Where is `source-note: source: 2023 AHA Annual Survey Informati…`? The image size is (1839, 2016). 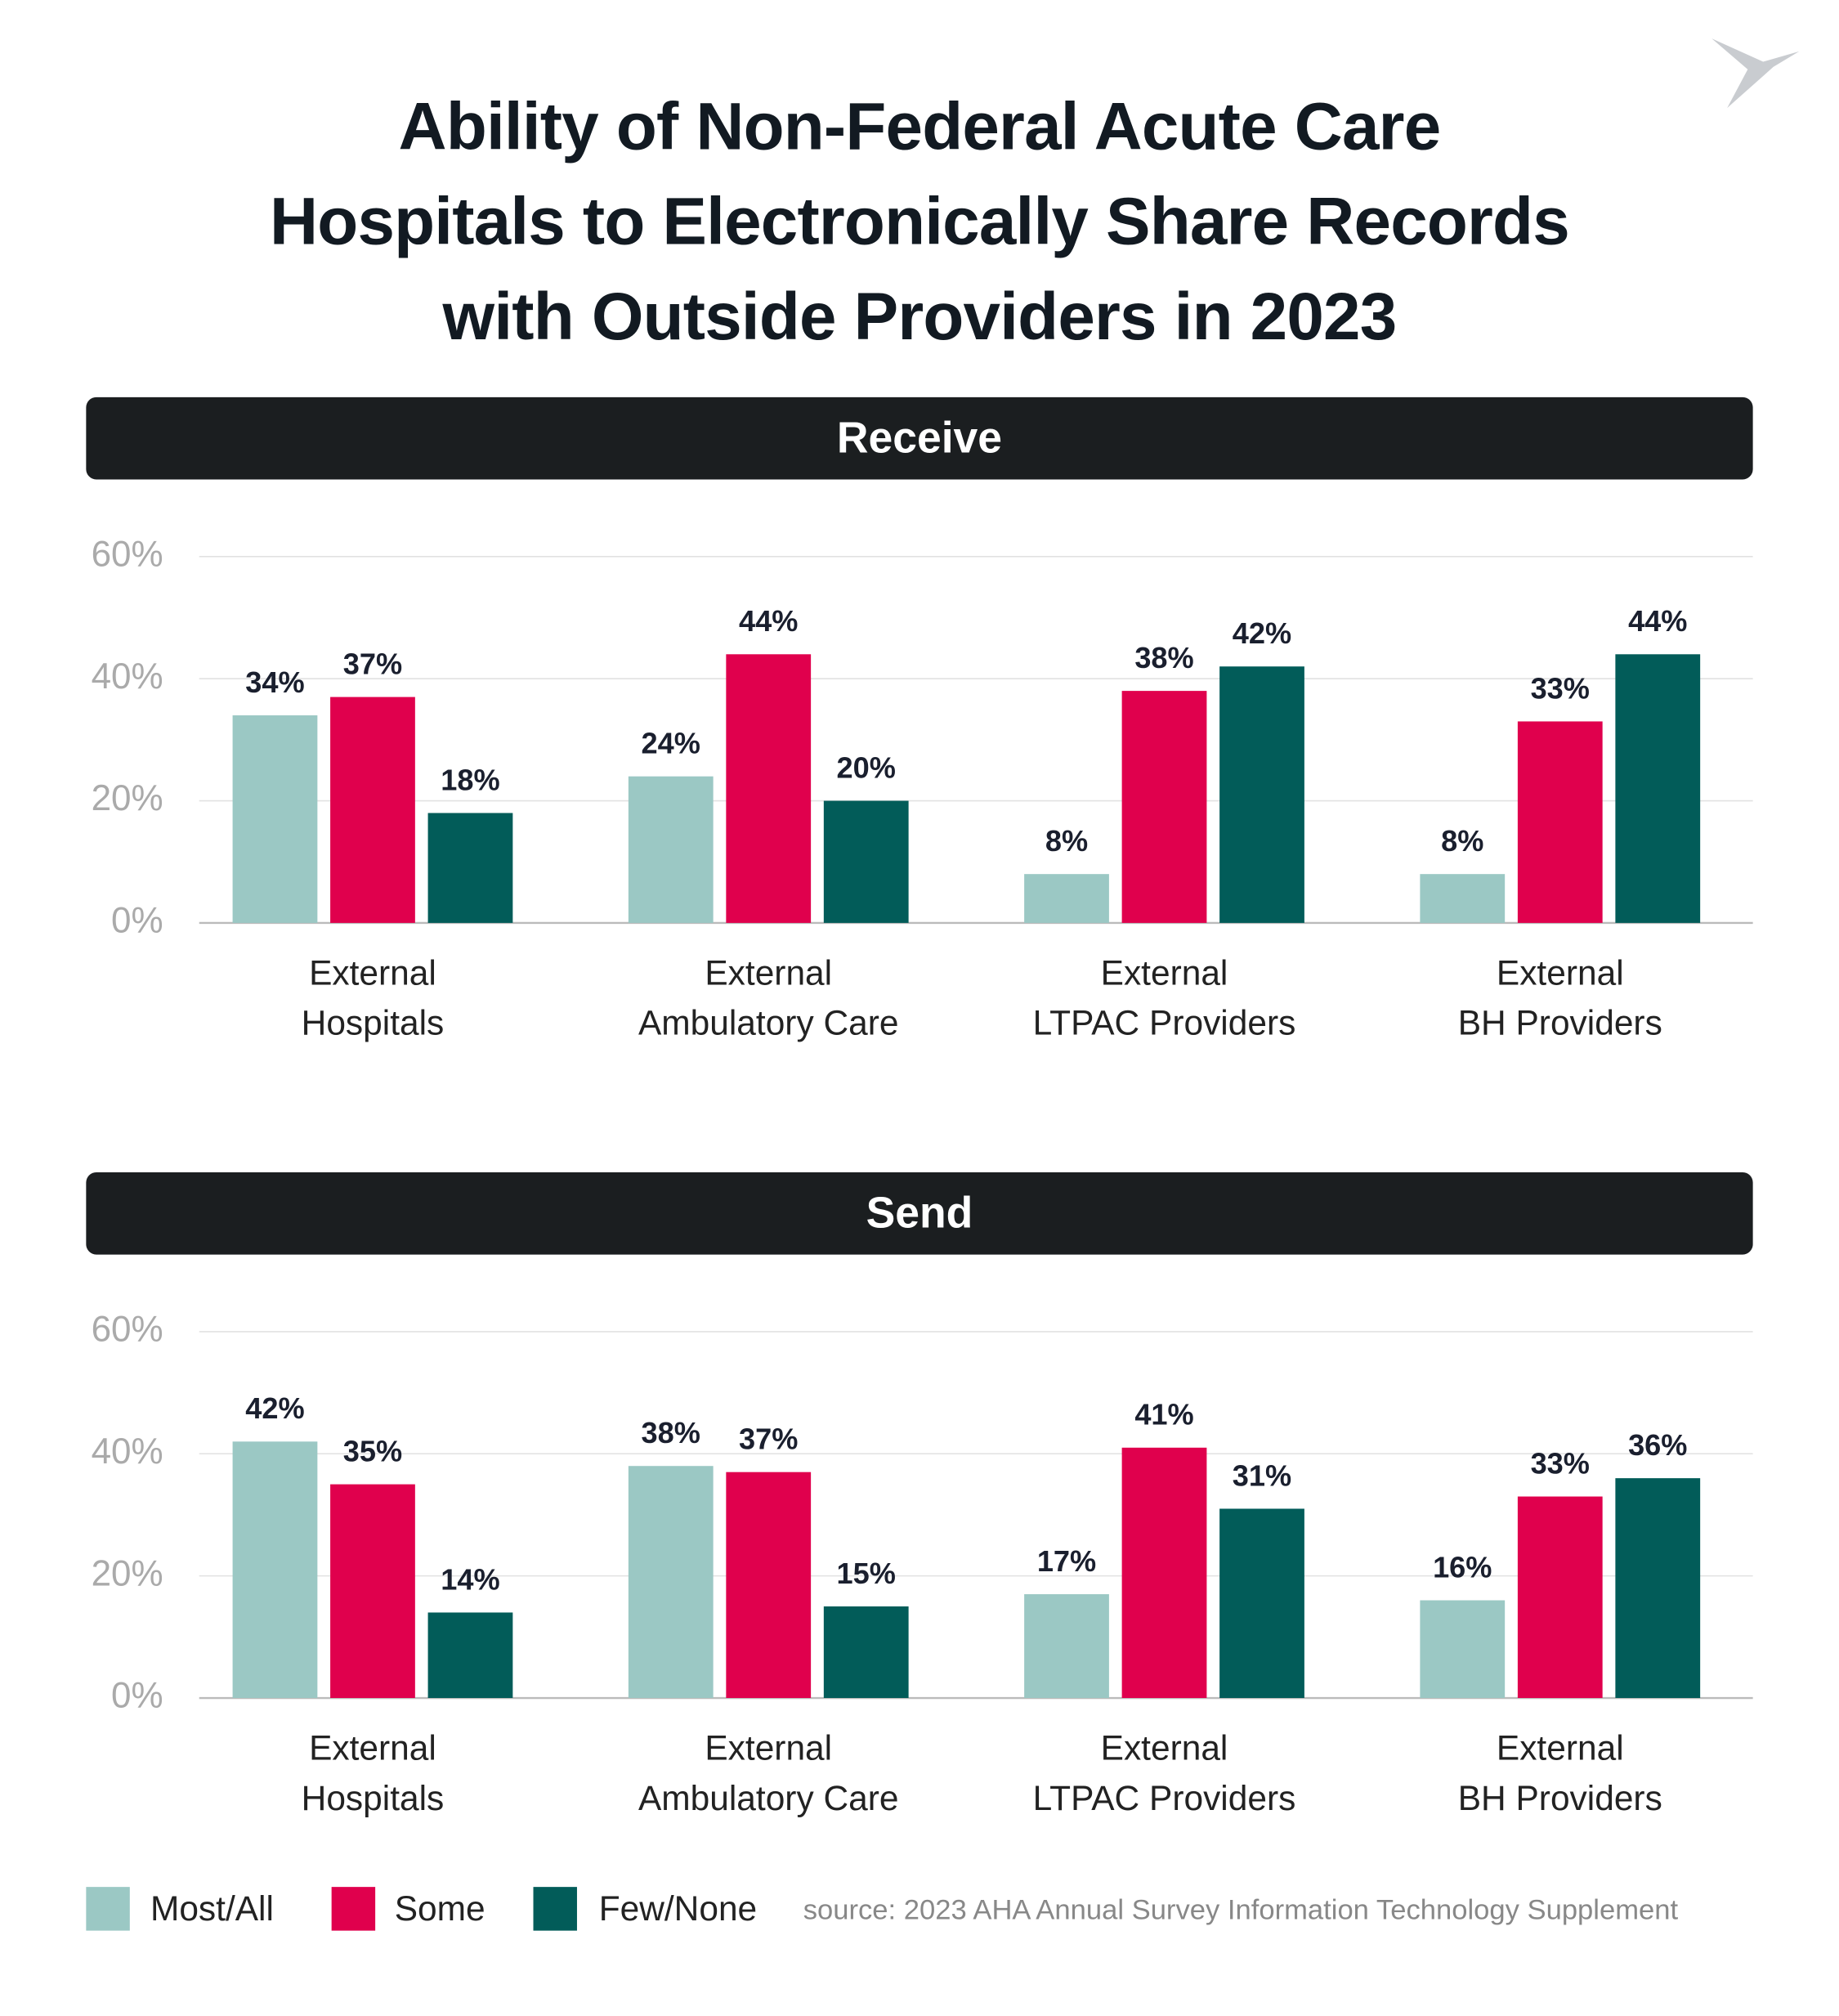 source-note: source: 2023 AHA Annual Survey Informati… is located at coordinates (1241, 1910).